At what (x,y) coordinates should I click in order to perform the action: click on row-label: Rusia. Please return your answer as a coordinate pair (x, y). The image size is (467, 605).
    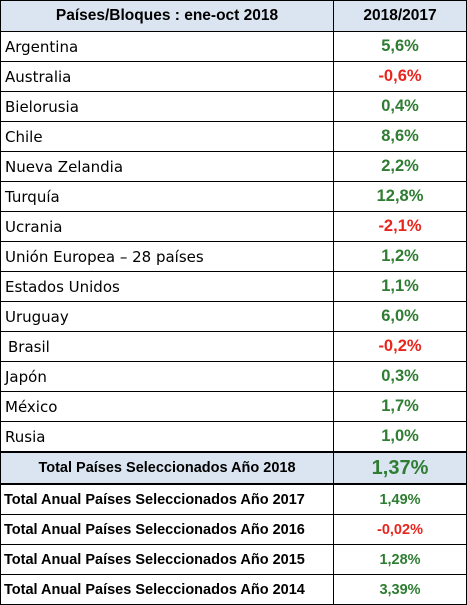
    Looking at the image, I should click on (167, 437).